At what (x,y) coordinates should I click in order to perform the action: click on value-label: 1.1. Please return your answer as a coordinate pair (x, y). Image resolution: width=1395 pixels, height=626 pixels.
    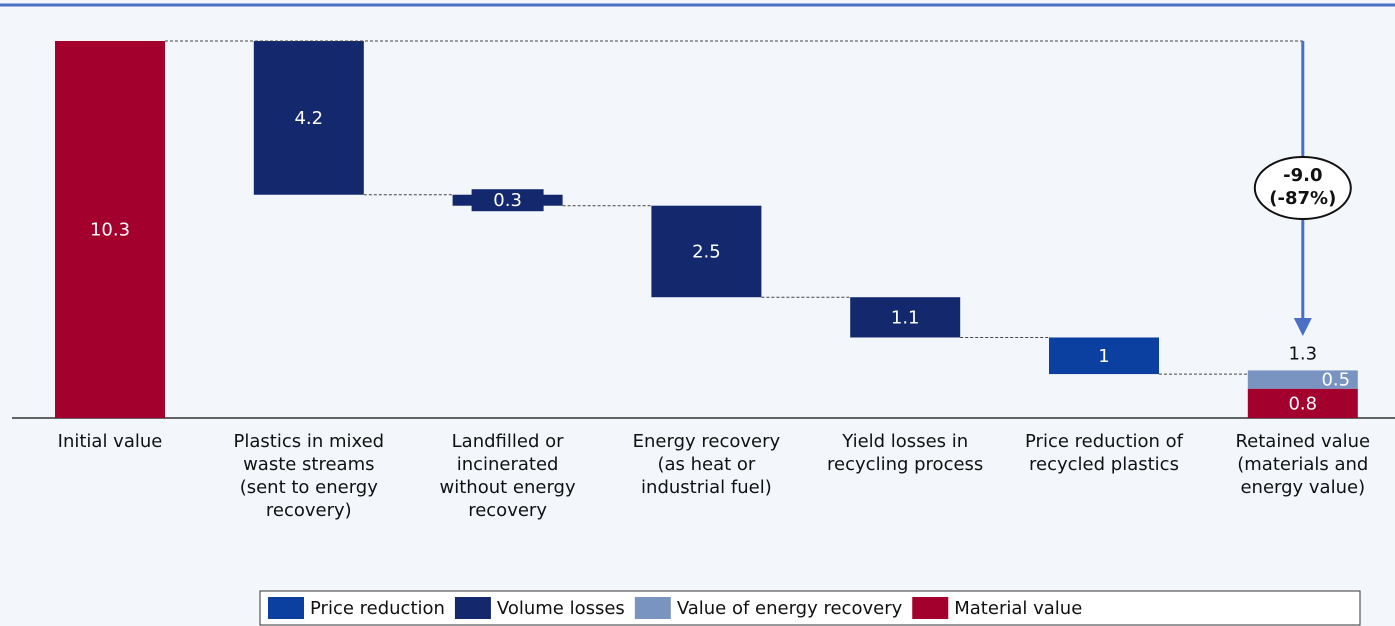
    Looking at the image, I should click on (905, 317).